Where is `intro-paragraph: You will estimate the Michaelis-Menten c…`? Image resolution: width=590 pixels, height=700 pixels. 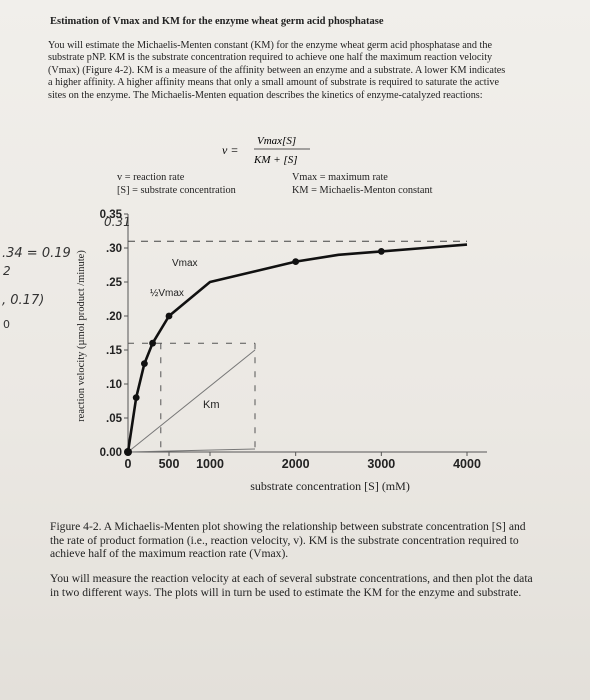 intro-paragraph: You will estimate the Michaelis-Menten c… is located at coordinates (277, 70).